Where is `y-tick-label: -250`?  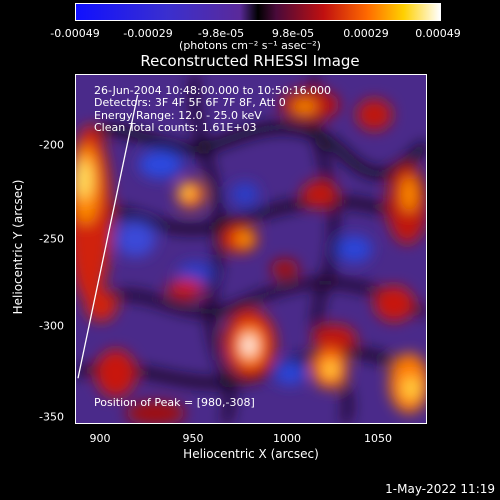 y-tick-label: -250 is located at coordinates (51, 239).